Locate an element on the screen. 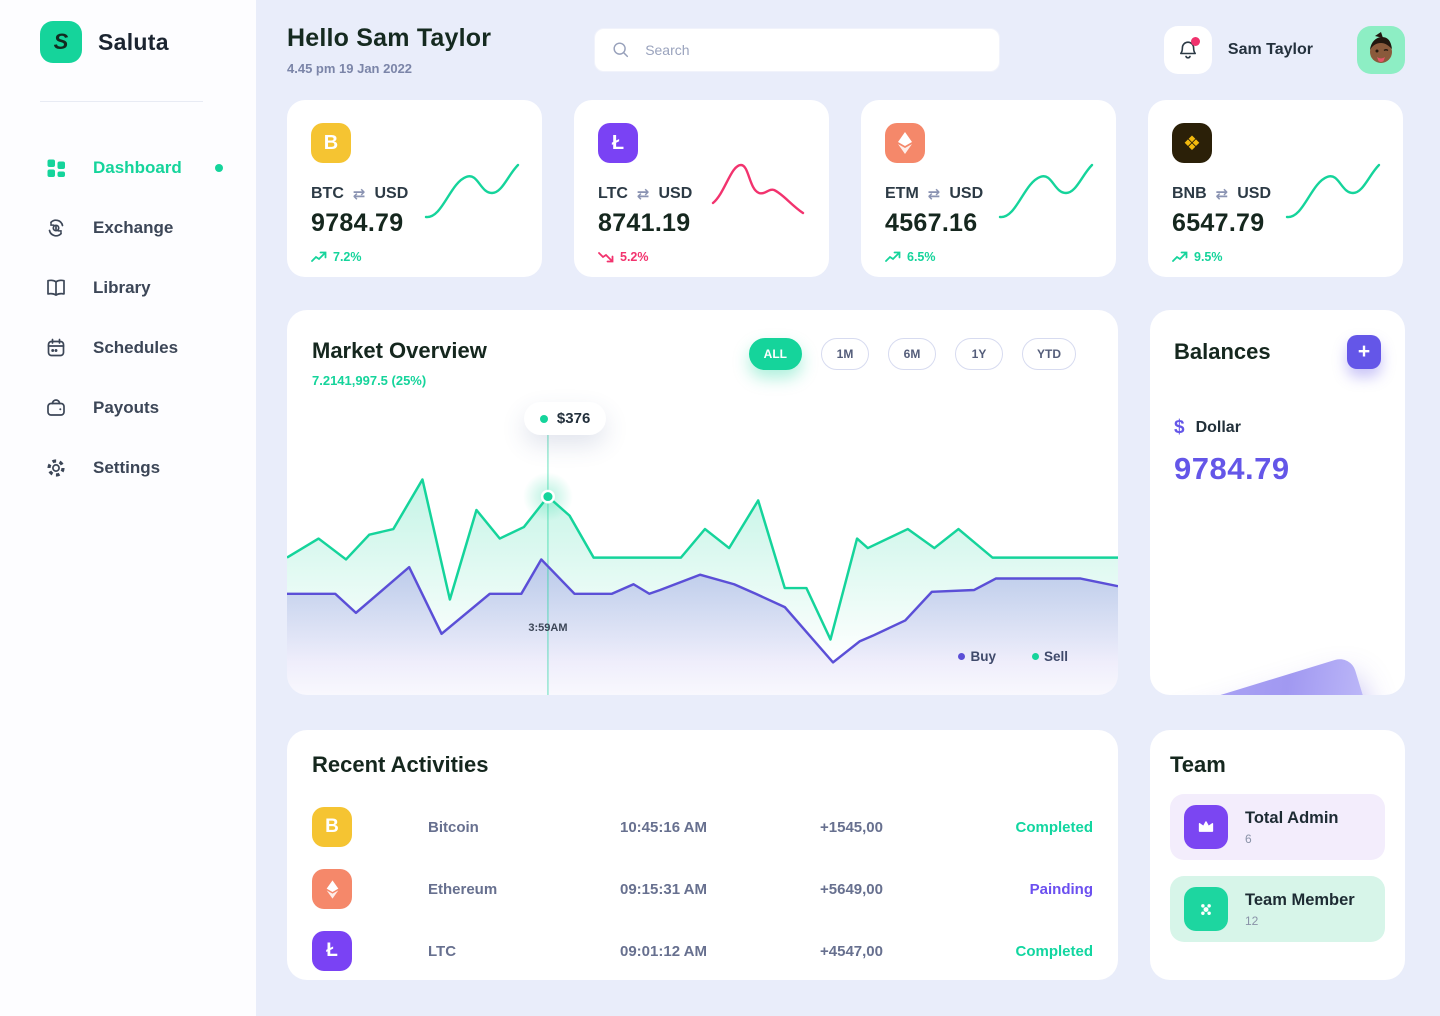 Image resolution: width=1440 pixels, height=1016 pixels. trend-up-icon is located at coordinates (319, 256).